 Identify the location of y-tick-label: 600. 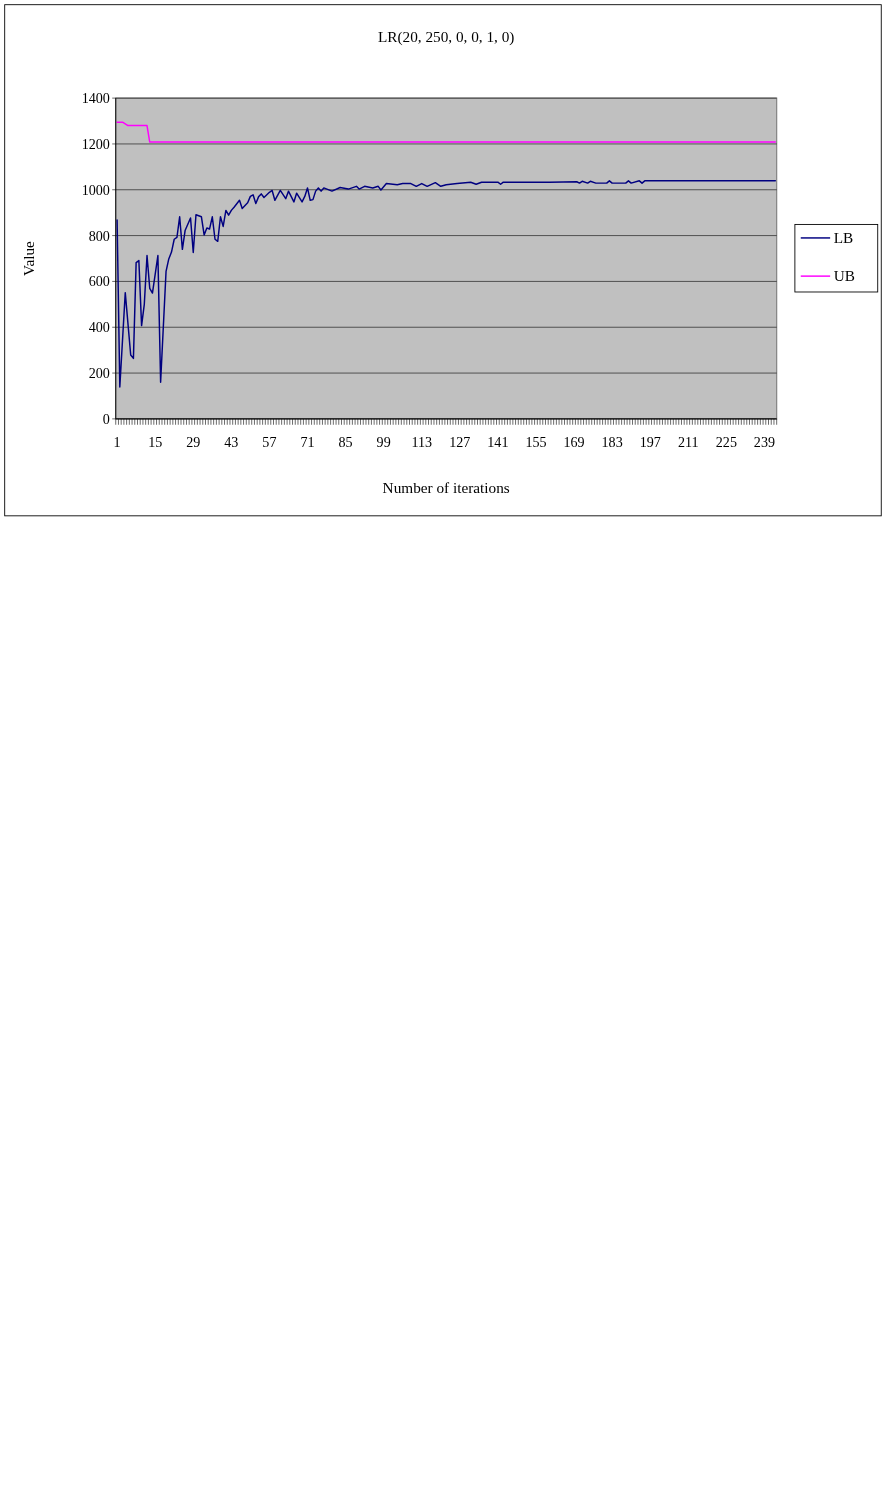
(99, 281).